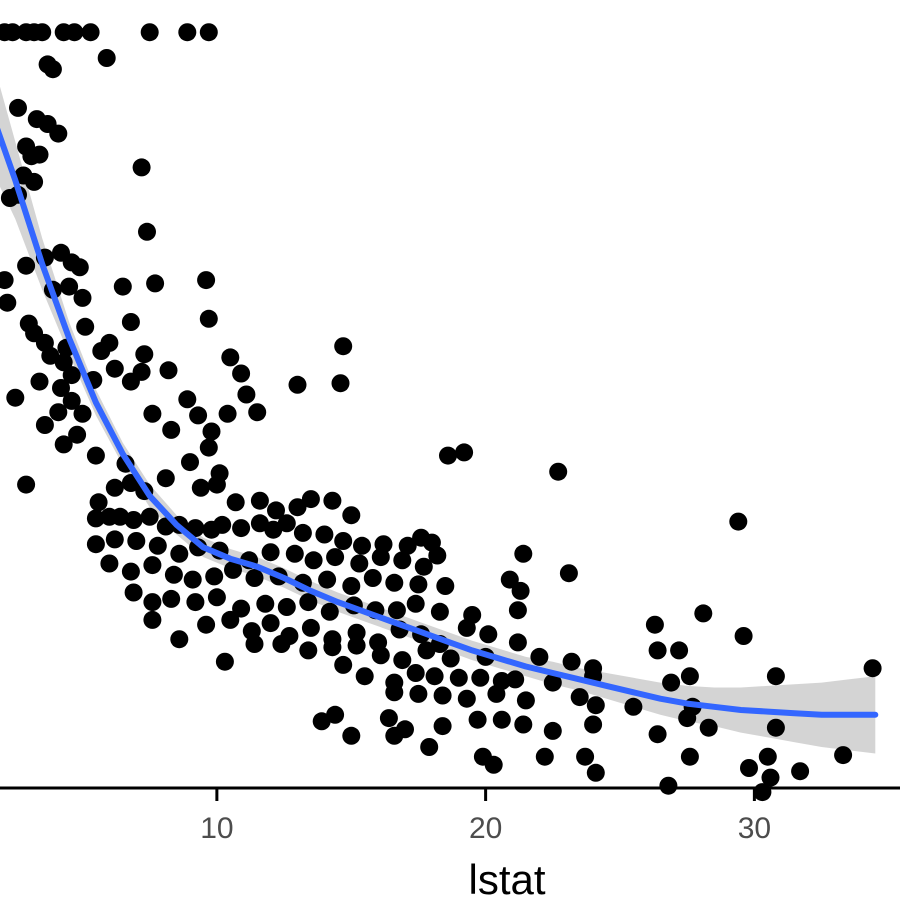 This screenshot has width=900, height=900. I want to click on x-axis-ticks: 10 20 30, so click(485, 816).